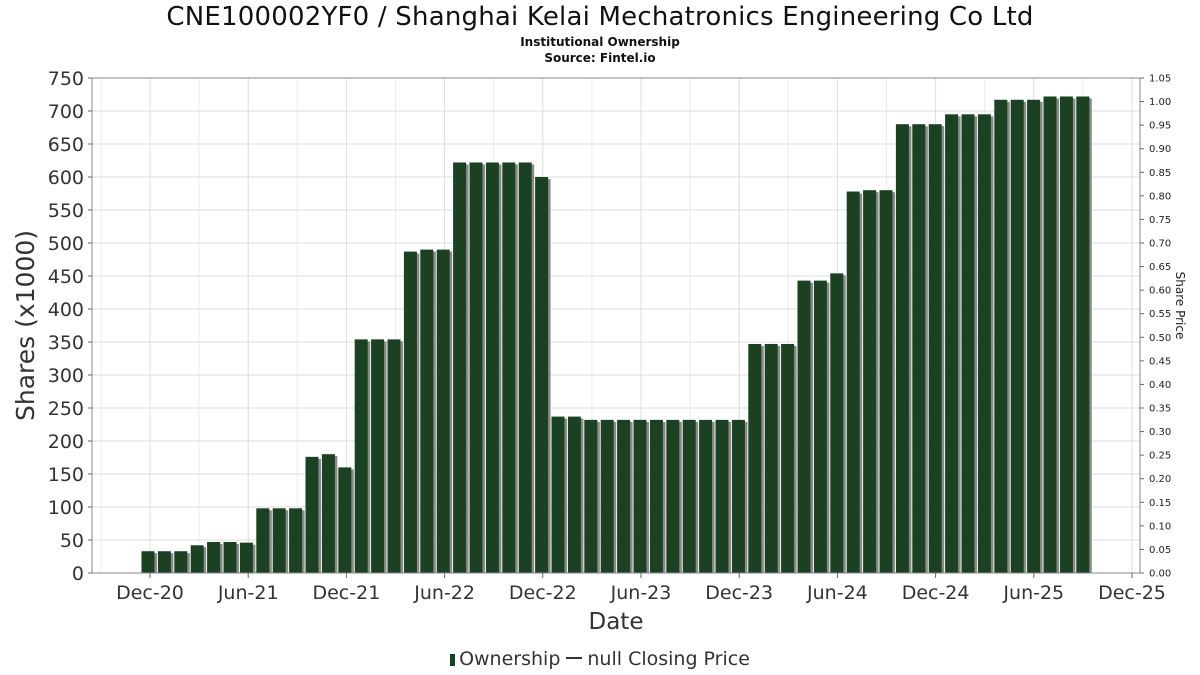  I want to click on x-tick-label: Dec-24, so click(936, 593).